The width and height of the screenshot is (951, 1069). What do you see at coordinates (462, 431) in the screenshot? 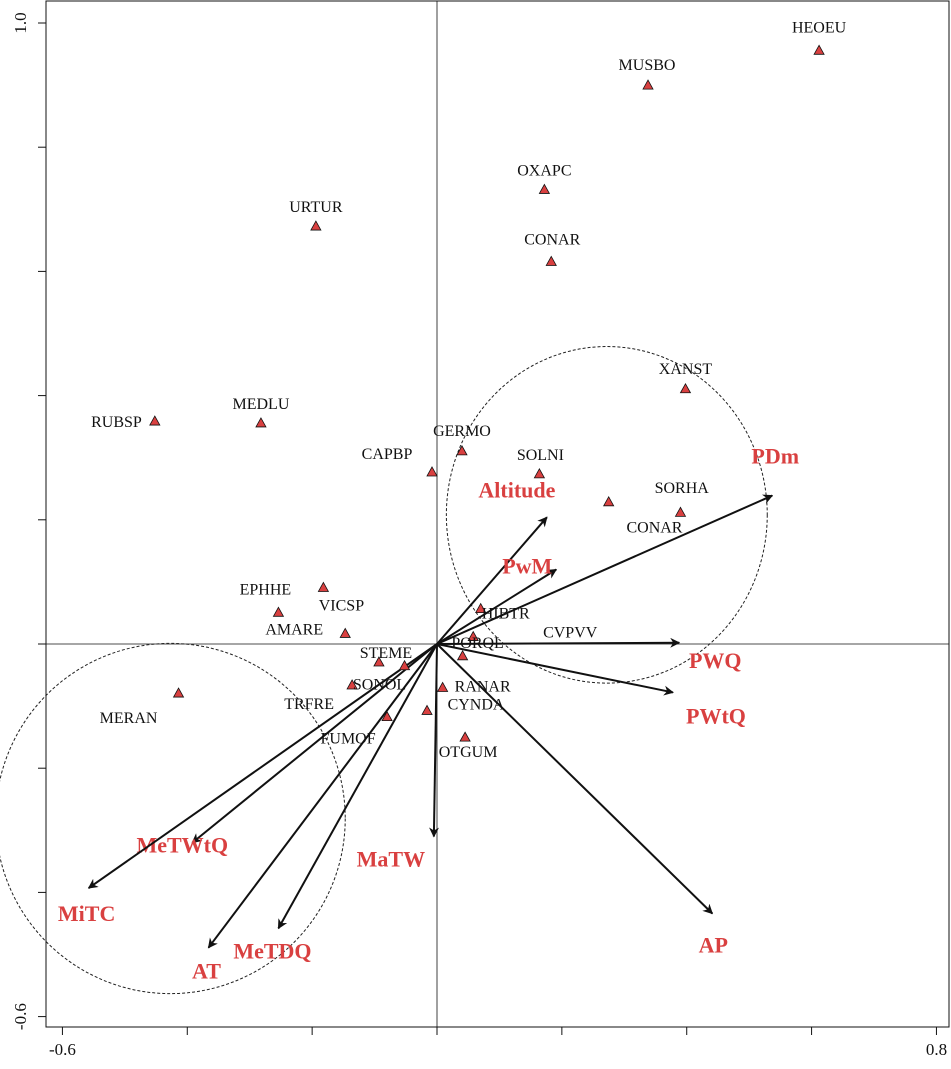
I see `species-label-germo: GERMO` at bounding box center [462, 431].